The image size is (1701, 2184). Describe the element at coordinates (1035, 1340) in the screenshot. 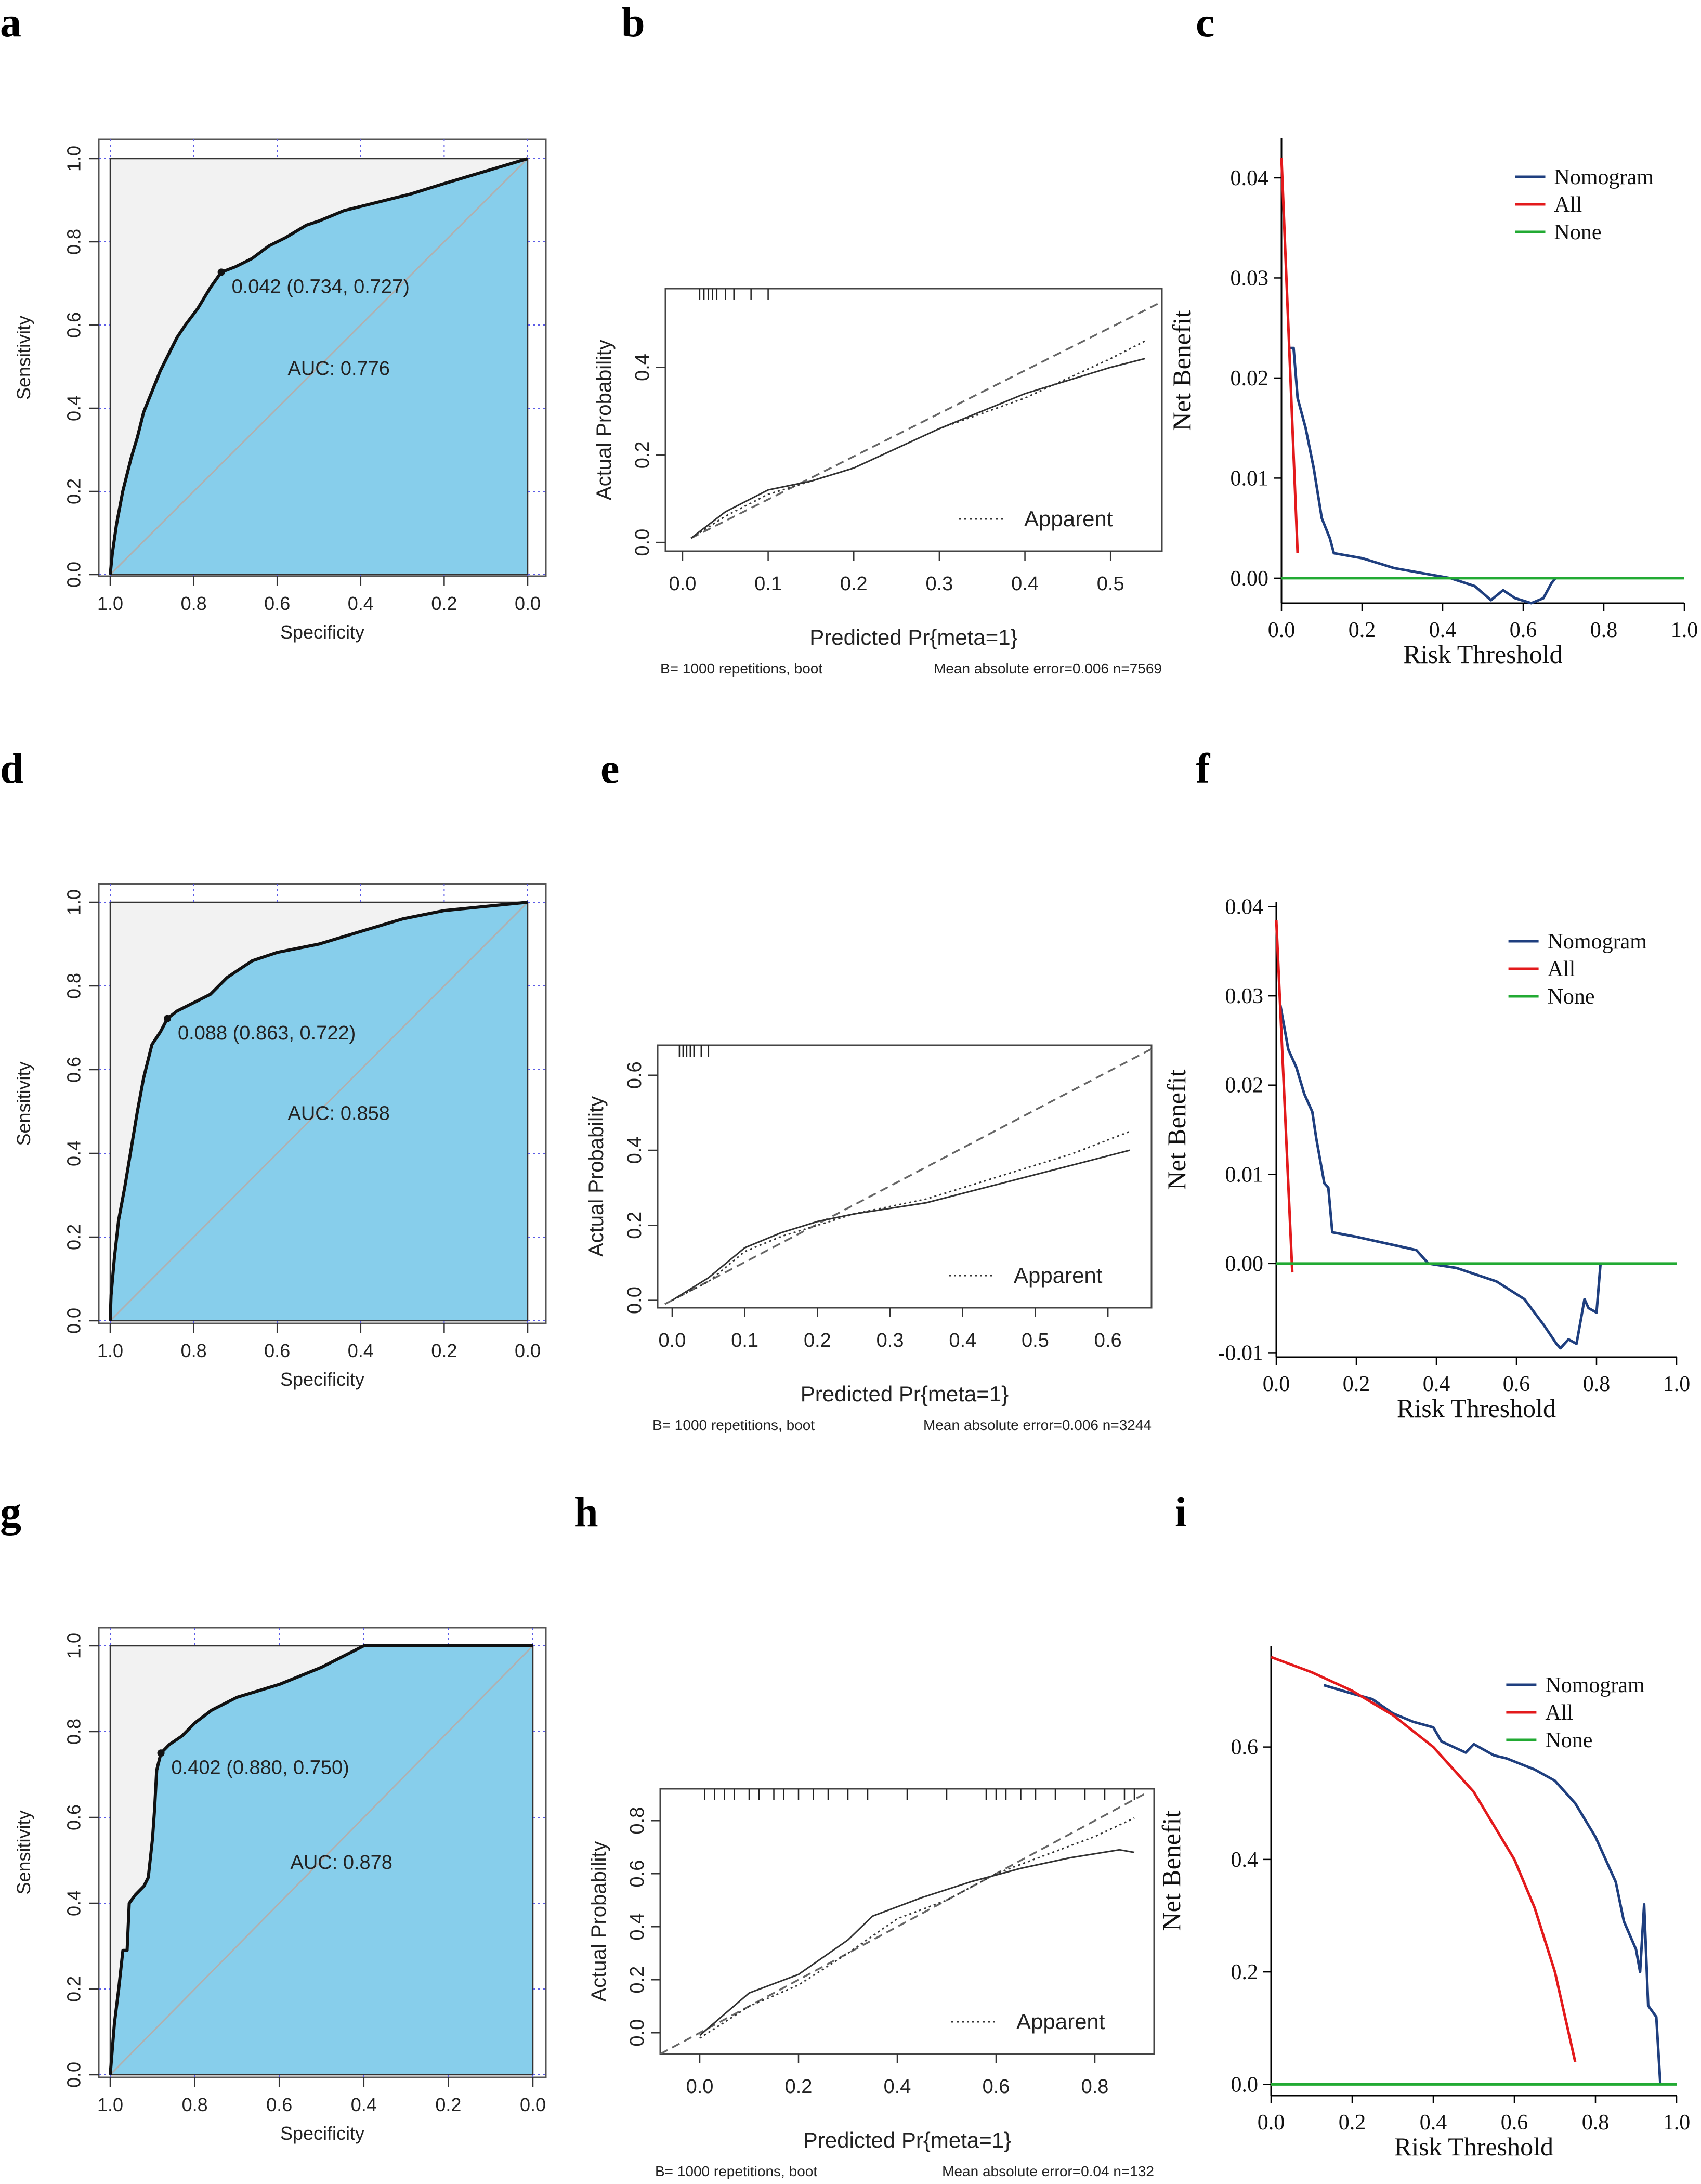

I see `calibration-x-tick-label: 0.5` at that location.